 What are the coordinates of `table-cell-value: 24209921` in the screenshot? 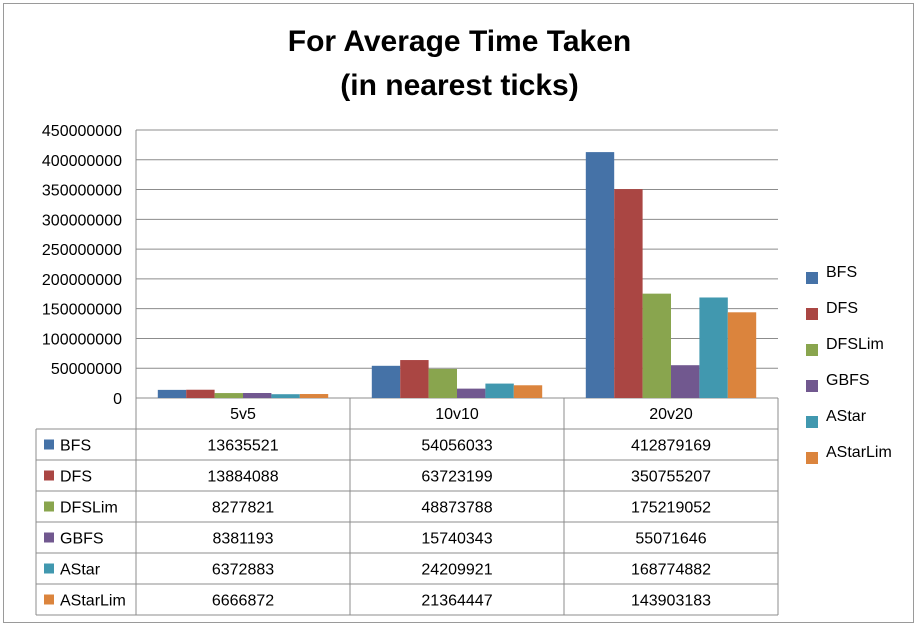 It's located at (456, 570).